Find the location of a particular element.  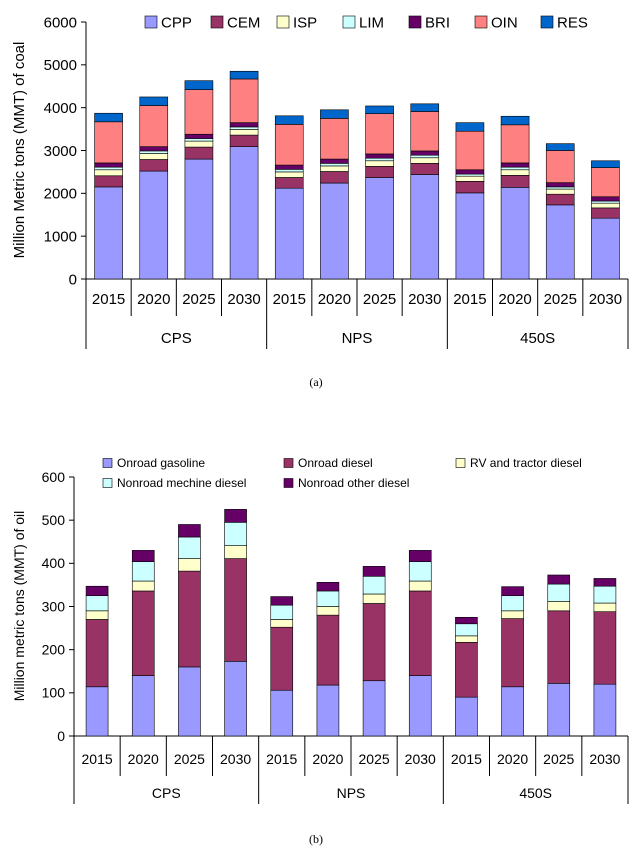

figure-caption: (b) is located at coordinates (316, 839).